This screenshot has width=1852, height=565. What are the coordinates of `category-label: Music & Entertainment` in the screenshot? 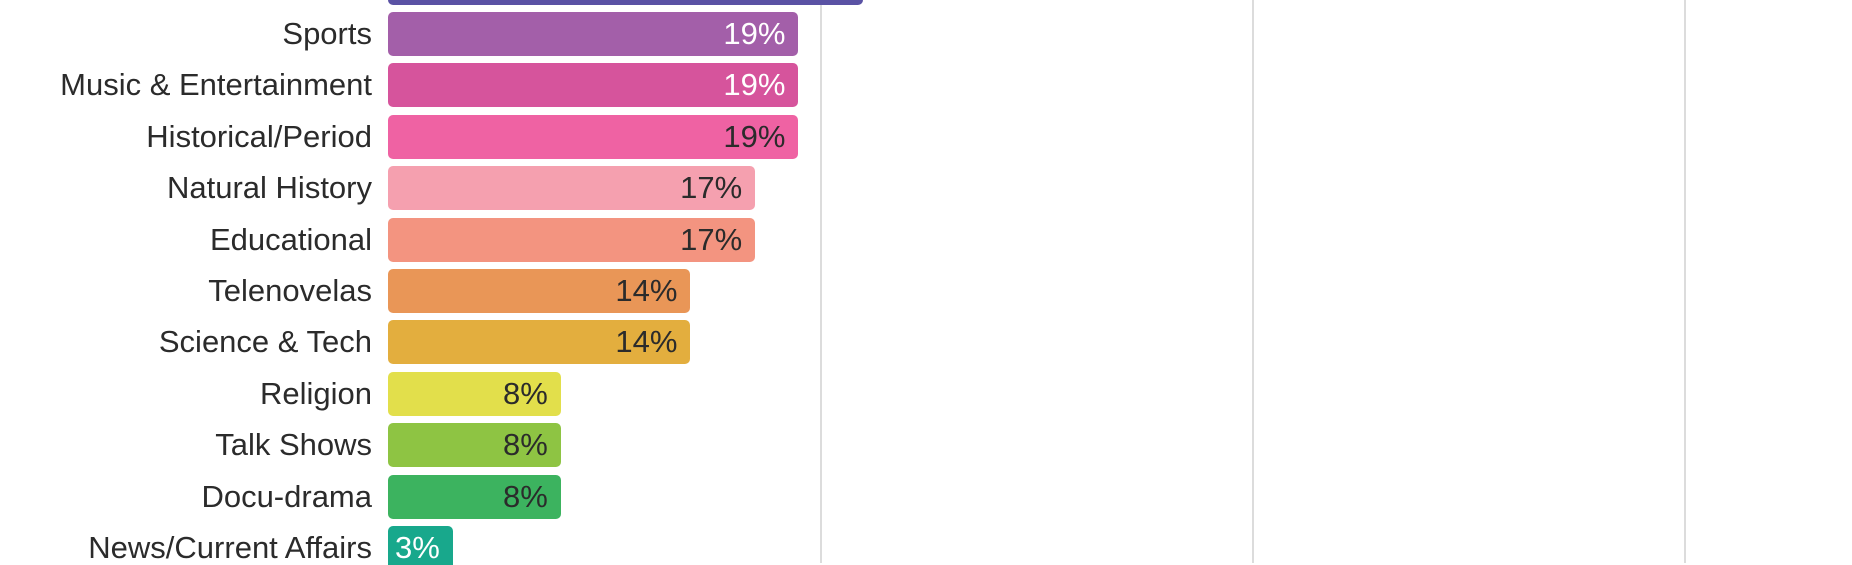 It's located at (216, 85).